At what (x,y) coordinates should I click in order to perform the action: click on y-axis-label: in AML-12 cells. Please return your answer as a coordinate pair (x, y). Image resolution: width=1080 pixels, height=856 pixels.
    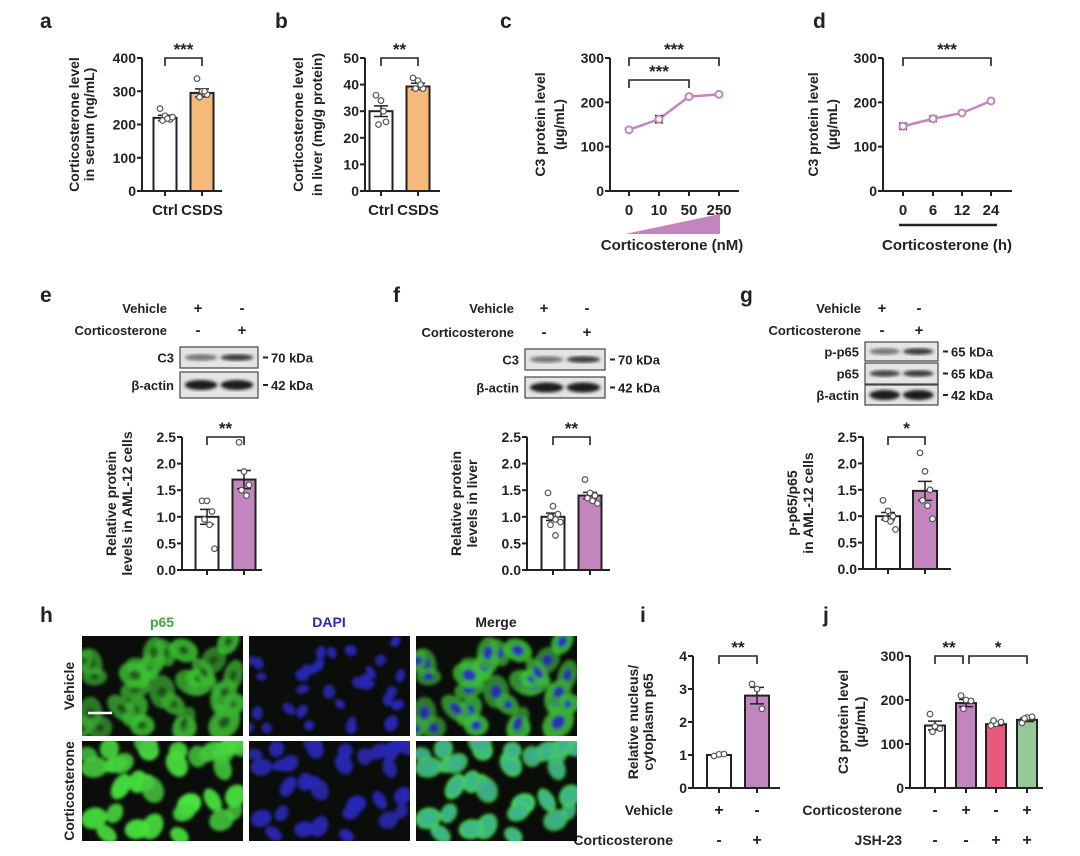
    Looking at the image, I should click on (808, 503).